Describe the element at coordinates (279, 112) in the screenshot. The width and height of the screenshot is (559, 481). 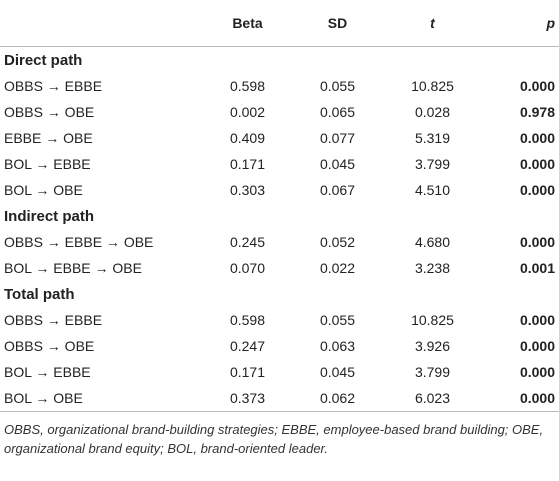
I see `data-row: OBBS → OBE 0.002 0.065 0.028 0.978` at that location.